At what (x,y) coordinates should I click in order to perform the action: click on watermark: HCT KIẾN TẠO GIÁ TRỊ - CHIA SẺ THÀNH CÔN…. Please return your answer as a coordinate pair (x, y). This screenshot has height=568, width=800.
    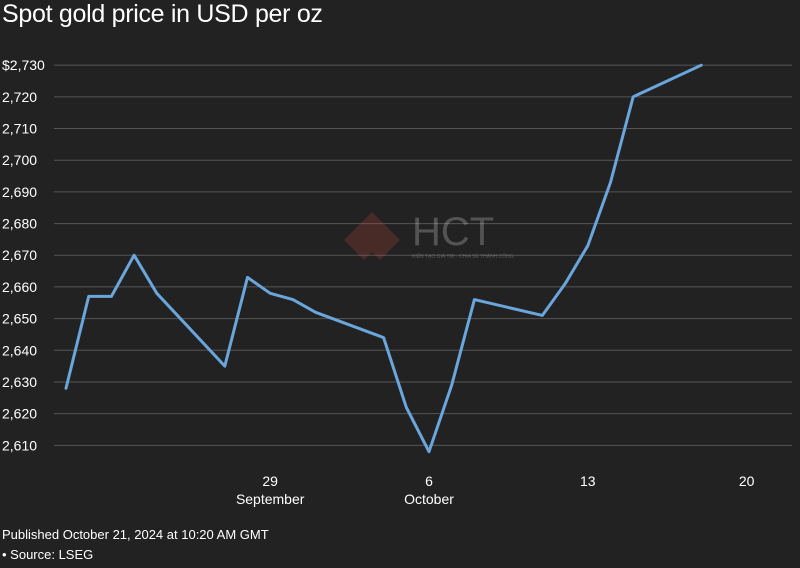
    Looking at the image, I should click on (429, 235).